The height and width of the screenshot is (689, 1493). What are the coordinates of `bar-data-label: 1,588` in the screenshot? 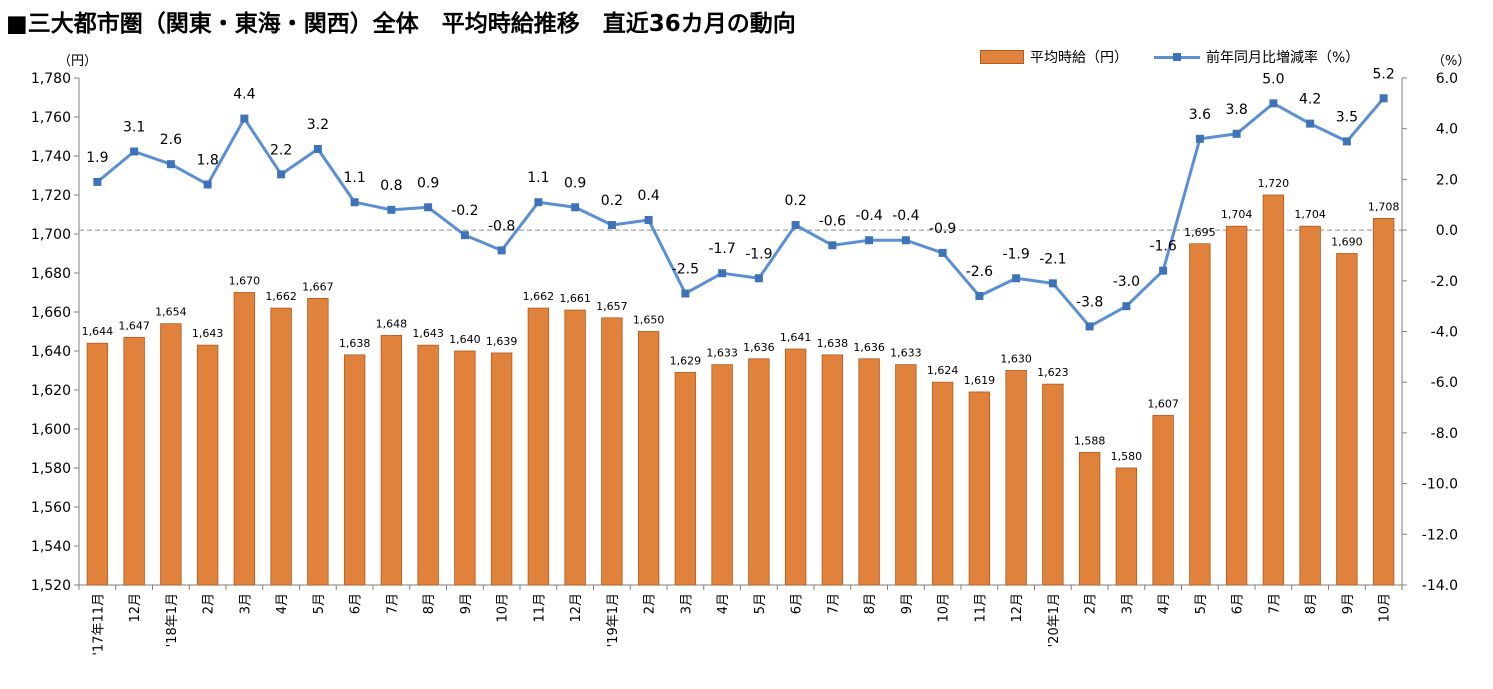 It's located at (1090, 440).